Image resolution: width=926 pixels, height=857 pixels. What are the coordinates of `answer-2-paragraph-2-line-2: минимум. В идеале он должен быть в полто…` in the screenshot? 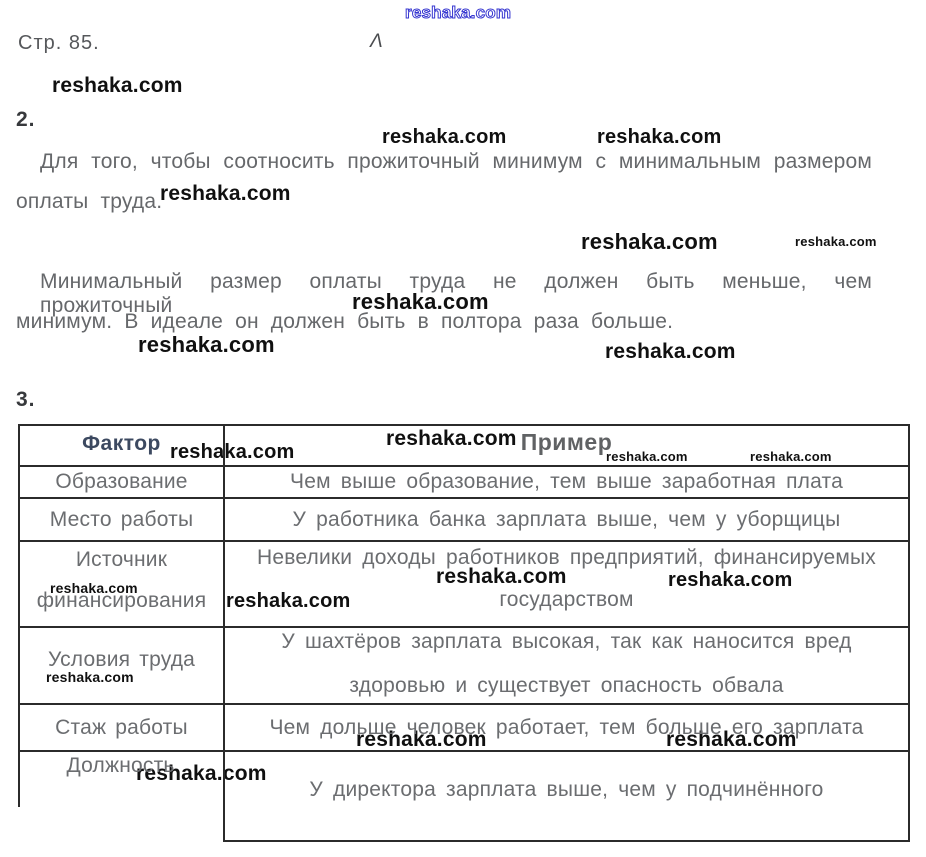 It's located at (345, 321).